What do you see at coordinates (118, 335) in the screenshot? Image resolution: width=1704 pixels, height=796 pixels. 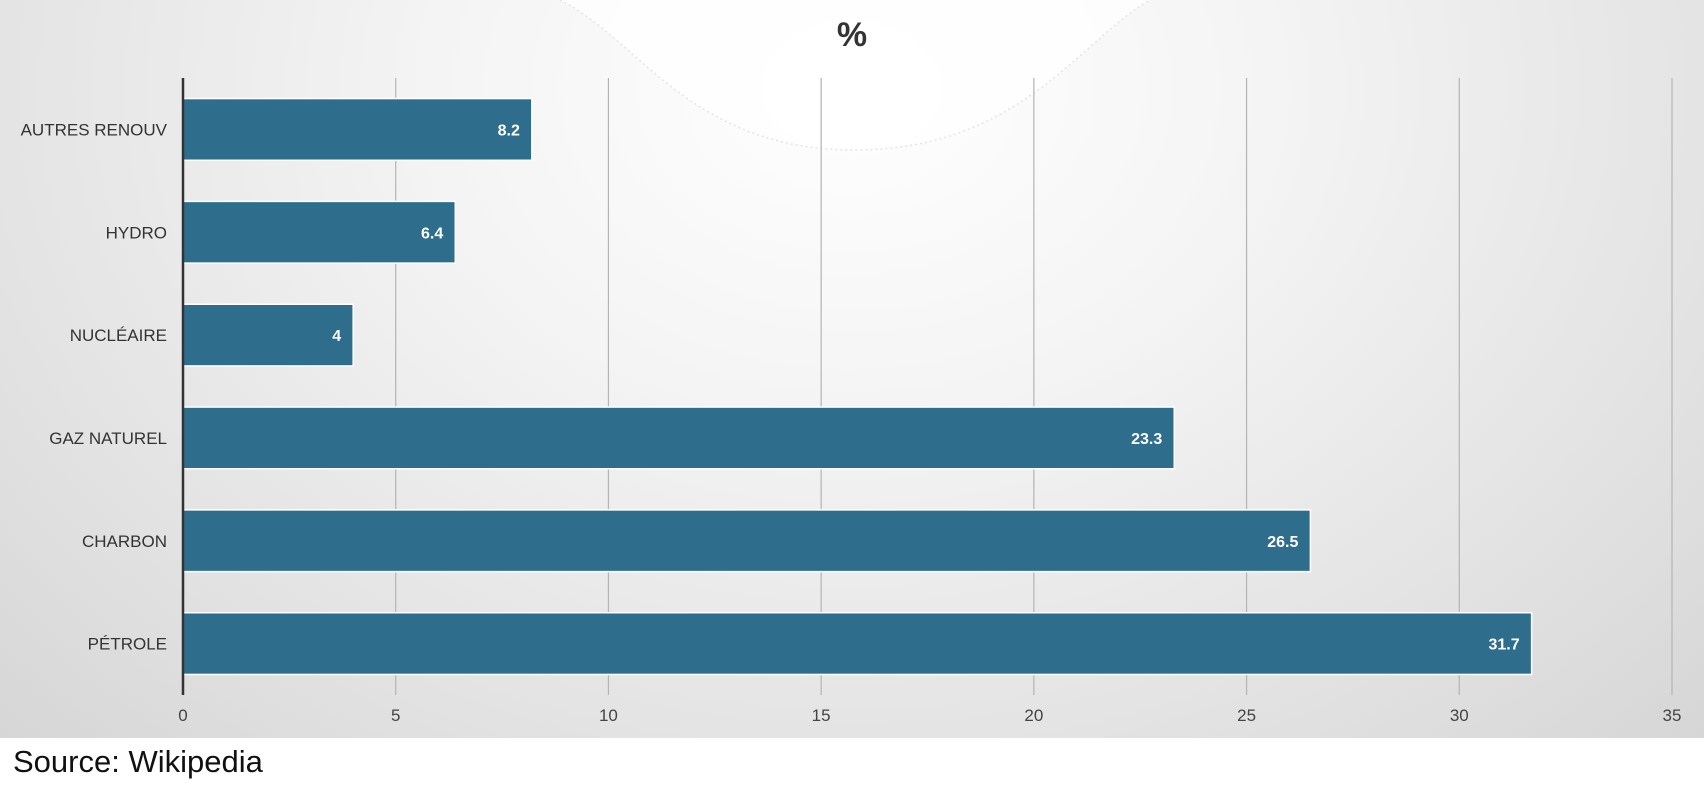 I see `category-label: NUCLÉAIRE` at bounding box center [118, 335].